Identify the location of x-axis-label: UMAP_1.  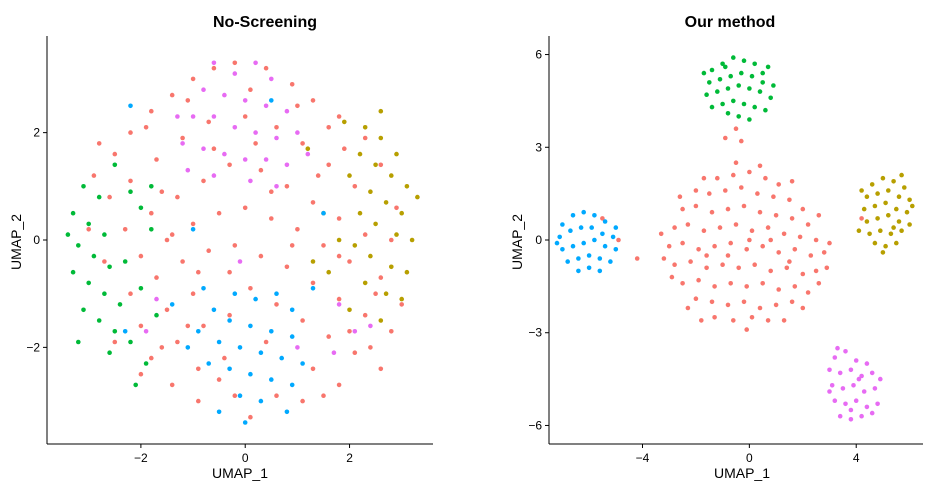
(742, 473).